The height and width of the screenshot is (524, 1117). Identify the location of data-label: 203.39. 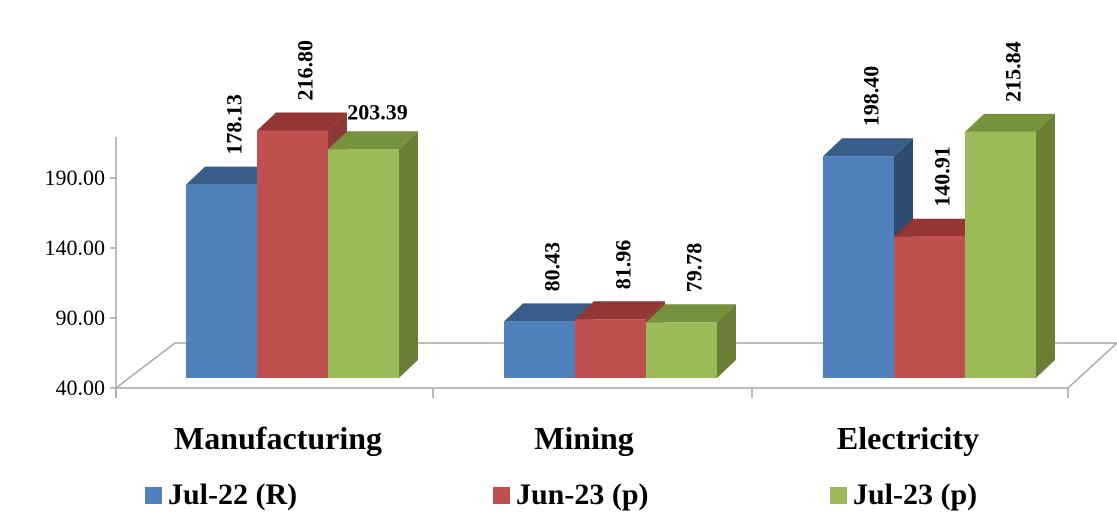
(377, 111).